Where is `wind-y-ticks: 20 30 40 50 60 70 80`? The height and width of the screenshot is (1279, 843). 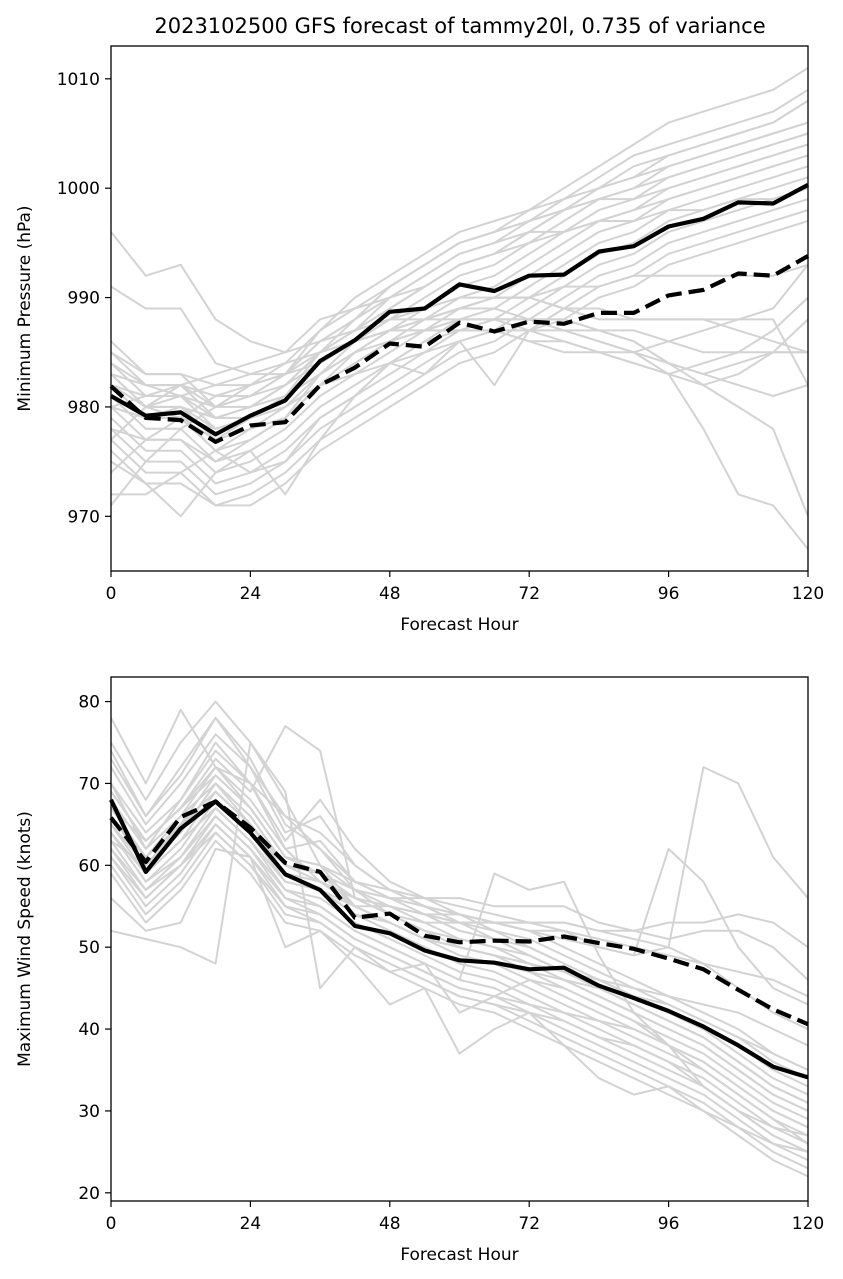
wind-y-ticks: 20 30 40 50 60 70 80 is located at coordinates (94, 948).